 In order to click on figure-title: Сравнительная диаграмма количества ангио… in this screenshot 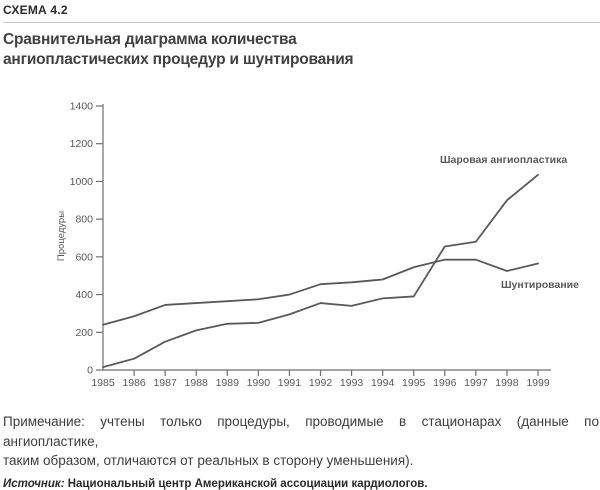, I will do `click(300, 50)`.